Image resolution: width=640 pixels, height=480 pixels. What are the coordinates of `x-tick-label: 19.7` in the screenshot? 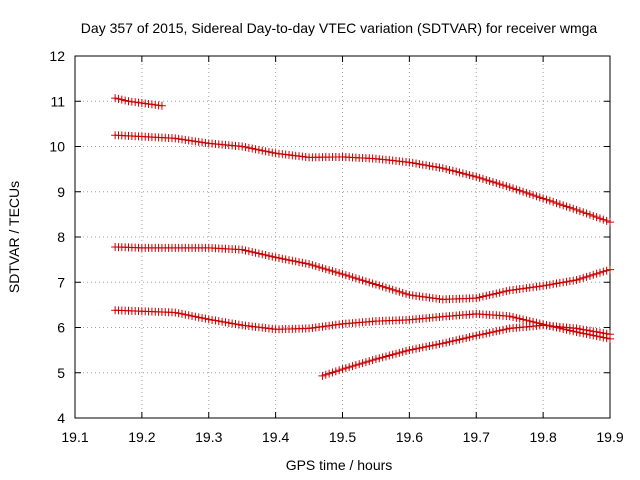 It's located at (476, 437).